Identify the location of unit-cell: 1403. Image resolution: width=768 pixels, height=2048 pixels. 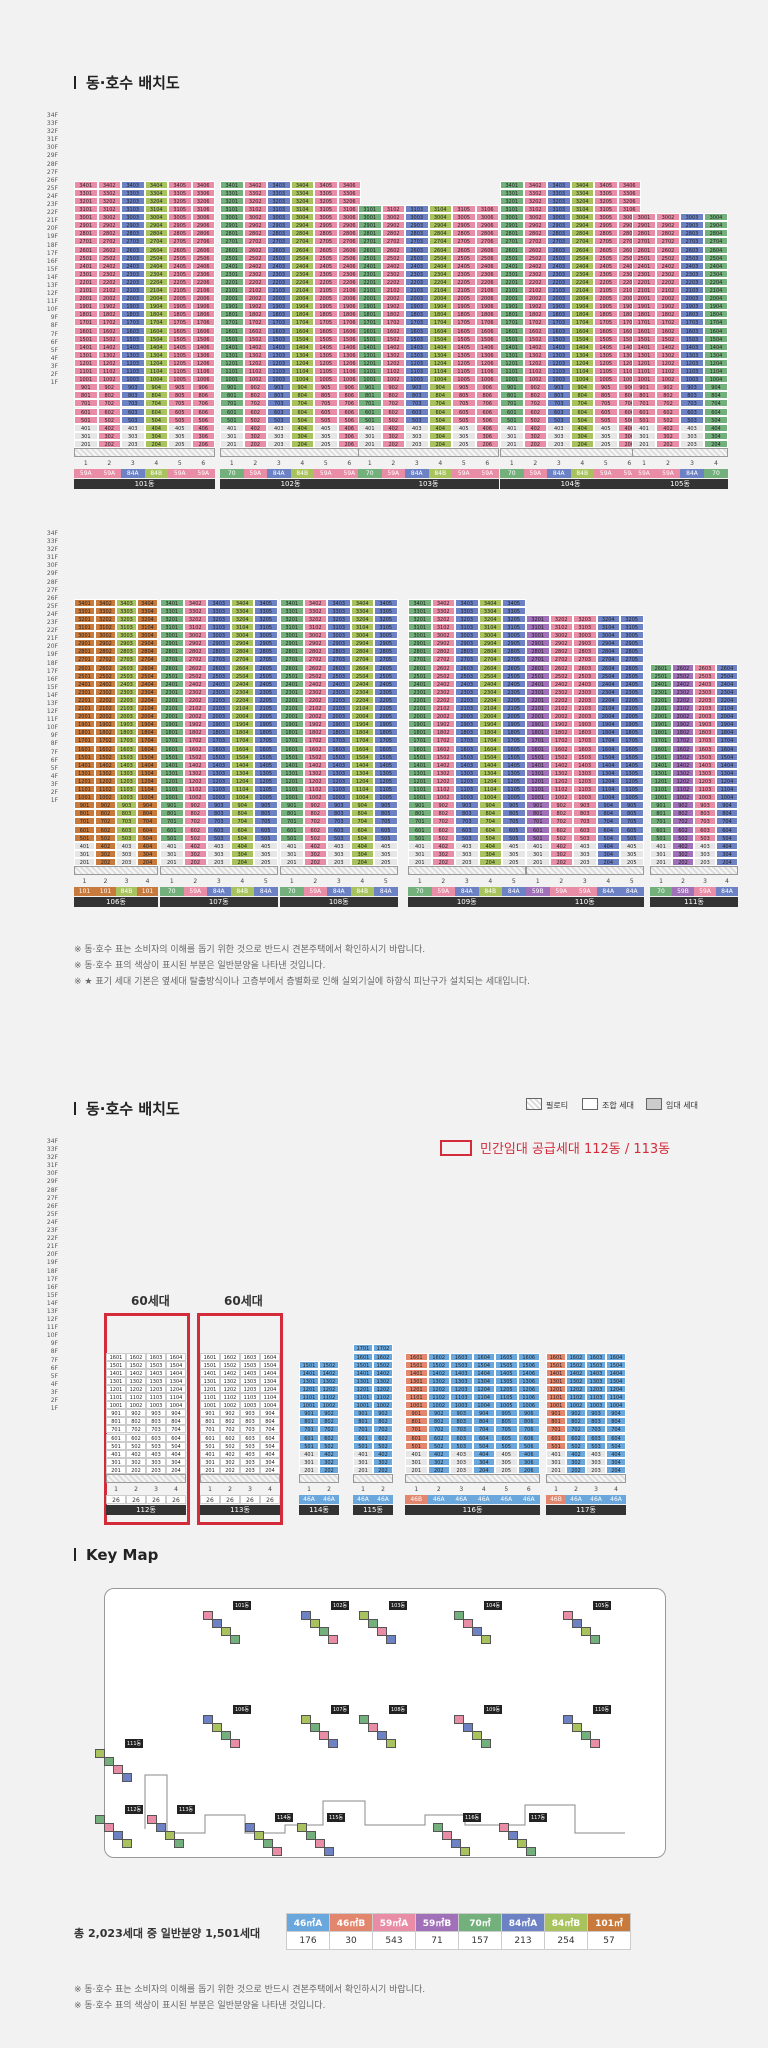
(585, 764).